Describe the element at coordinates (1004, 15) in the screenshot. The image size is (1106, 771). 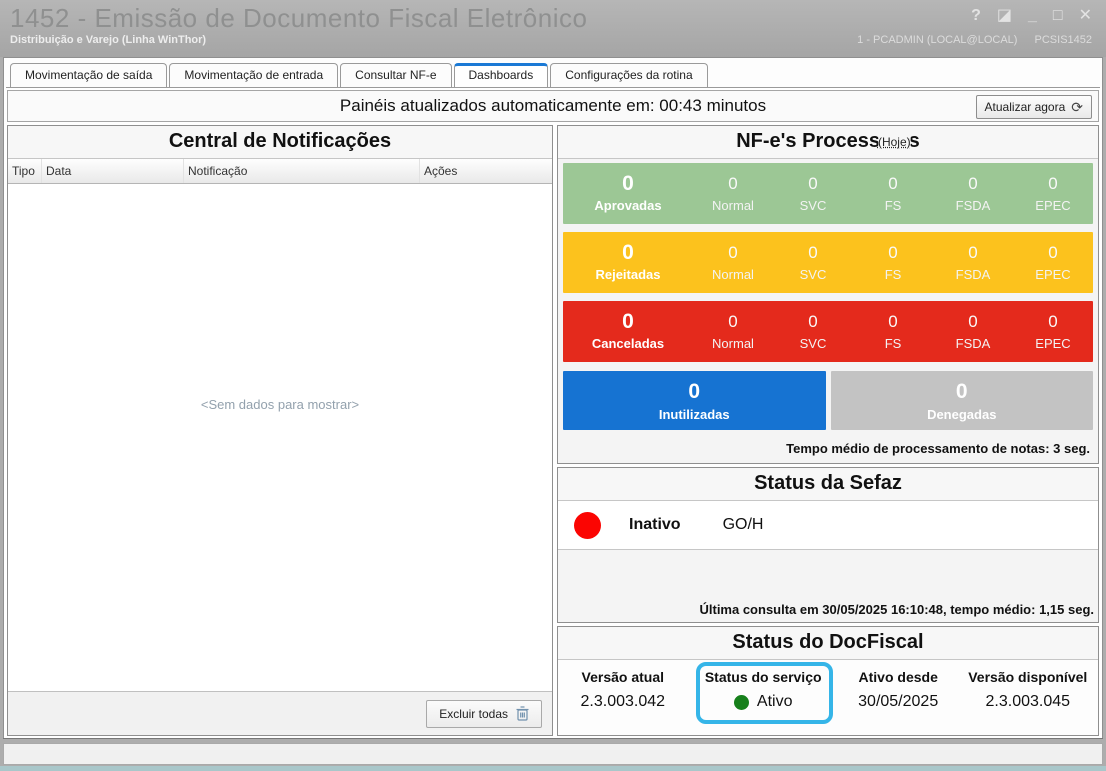
I see `theme-icon: ◪` at that location.